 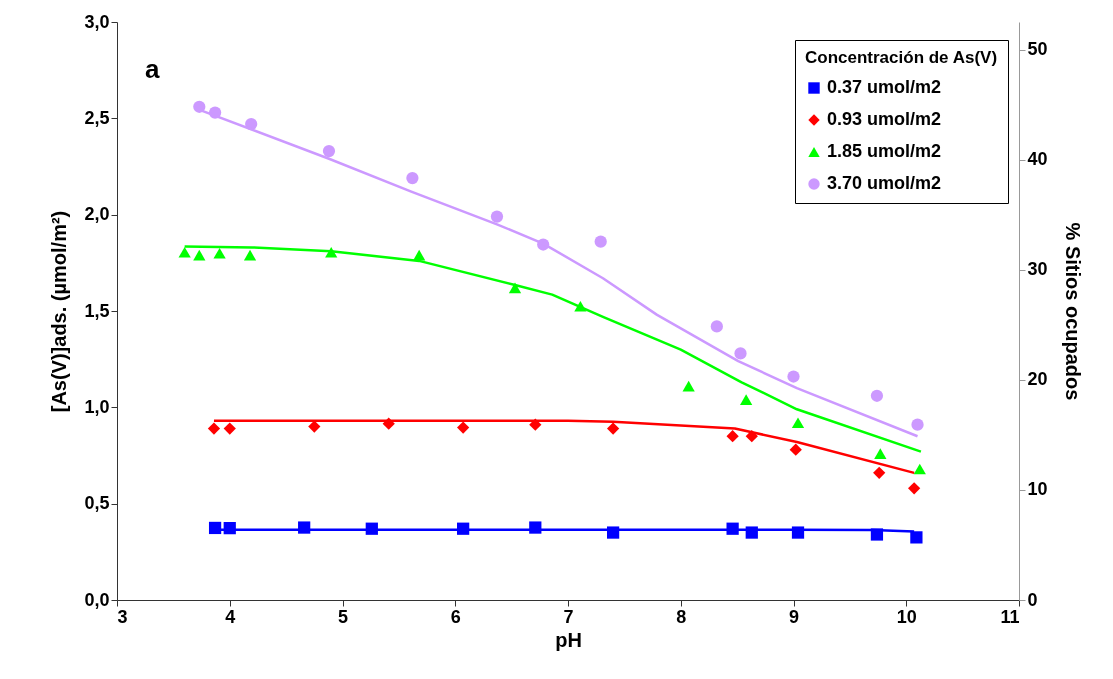 What do you see at coordinates (122, 616) in the screenshot?
I see `x-tick-label: 3` at bounding box center [122, 616].